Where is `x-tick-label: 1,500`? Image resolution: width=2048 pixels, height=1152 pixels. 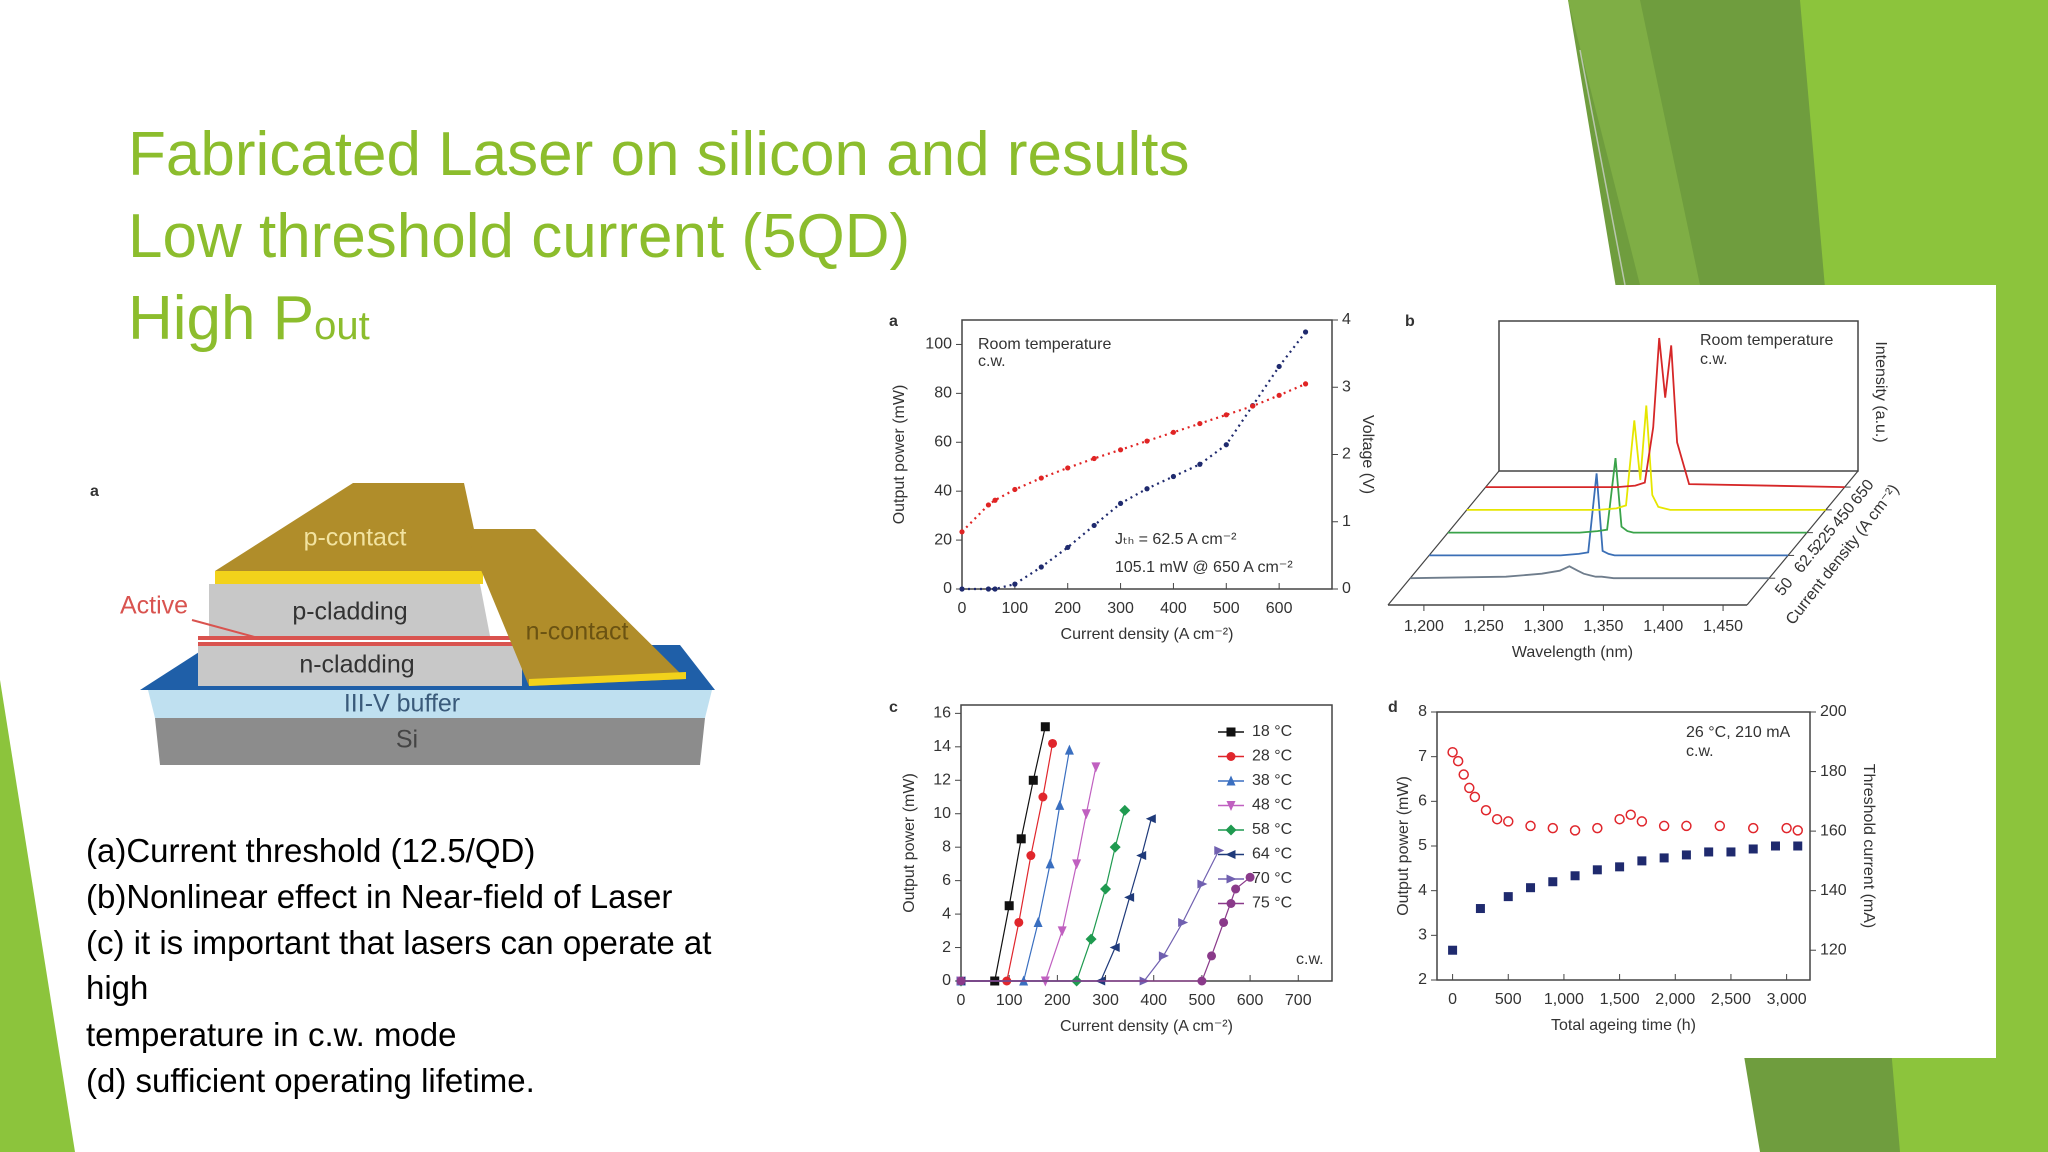 x-tick-label: 1,500 is located at coordinates (1620, 999).